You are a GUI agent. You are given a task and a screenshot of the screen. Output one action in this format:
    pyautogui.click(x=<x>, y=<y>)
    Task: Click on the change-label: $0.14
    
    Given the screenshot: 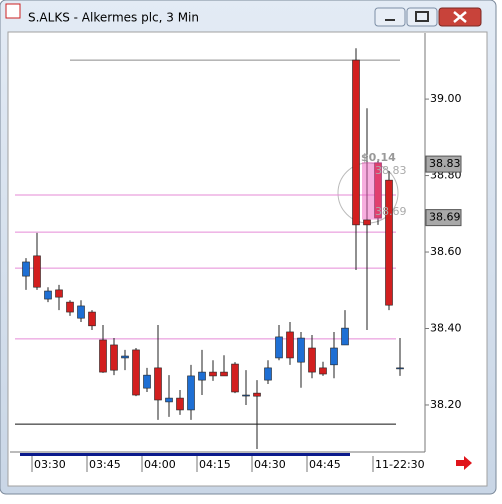 What is the action you would take?
    pyautogui.click(x=378, y=157)
    